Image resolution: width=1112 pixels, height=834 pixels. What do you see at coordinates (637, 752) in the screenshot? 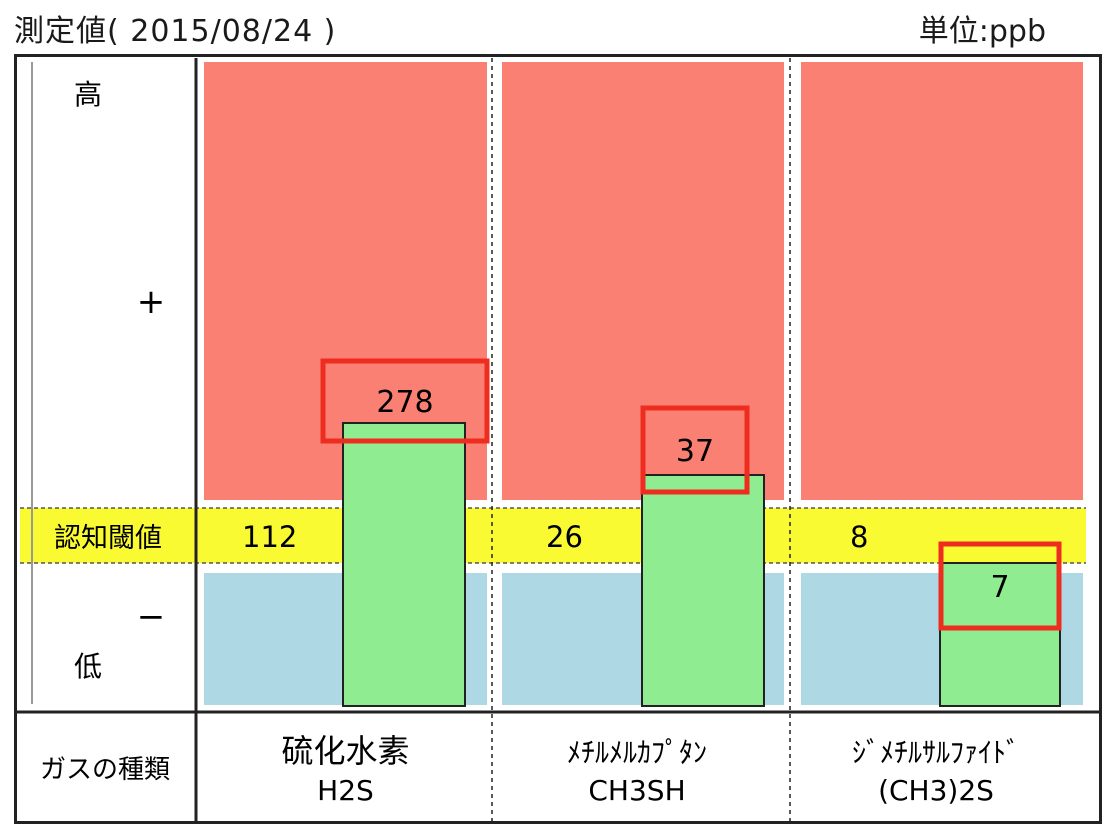
I see `category-name-label: ﾒﾁﾙﾒﾙｶﾌﾟﾀﾝ` at bounding box center [637, 752].